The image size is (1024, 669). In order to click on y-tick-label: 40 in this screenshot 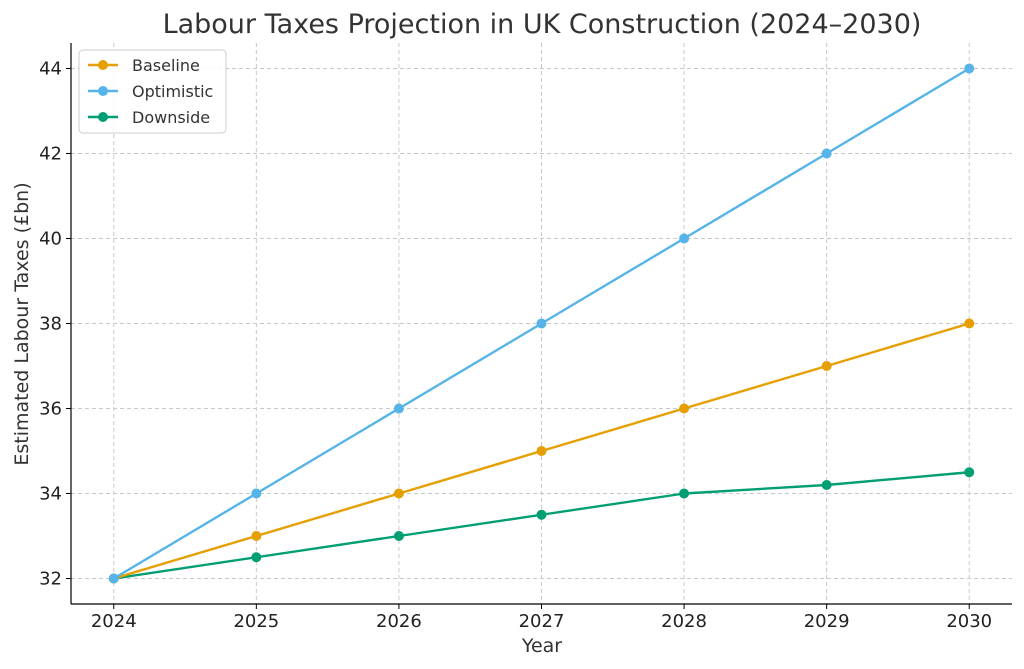, I will do `click(50, 239)`.